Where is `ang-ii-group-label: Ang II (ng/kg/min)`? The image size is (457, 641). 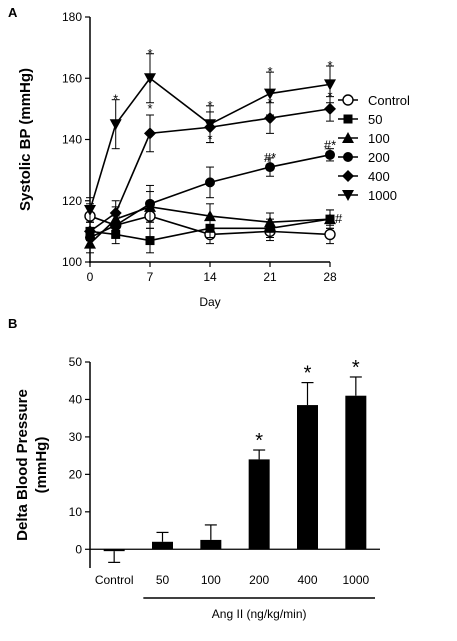 ang-ii-group-label: Ang II (ng/kg/min) is located at coordinates (259, 614).